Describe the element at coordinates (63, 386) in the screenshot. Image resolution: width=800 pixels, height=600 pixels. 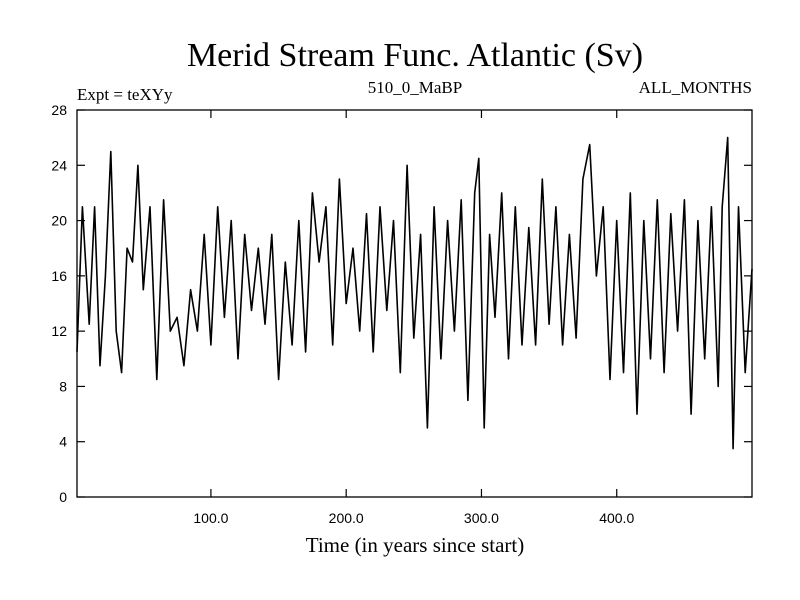
I see `y-tick-label: 8` at that location.